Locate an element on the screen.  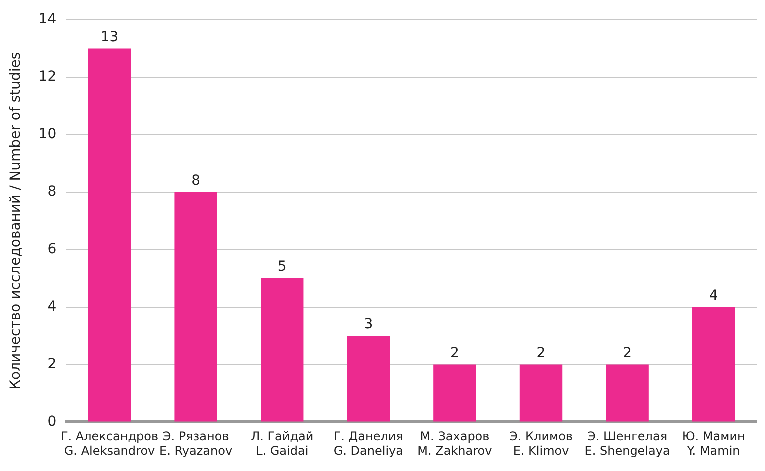
x-tick-label: Э. Шенгелая E. Shengelaya is located at coordinates (627, 444).